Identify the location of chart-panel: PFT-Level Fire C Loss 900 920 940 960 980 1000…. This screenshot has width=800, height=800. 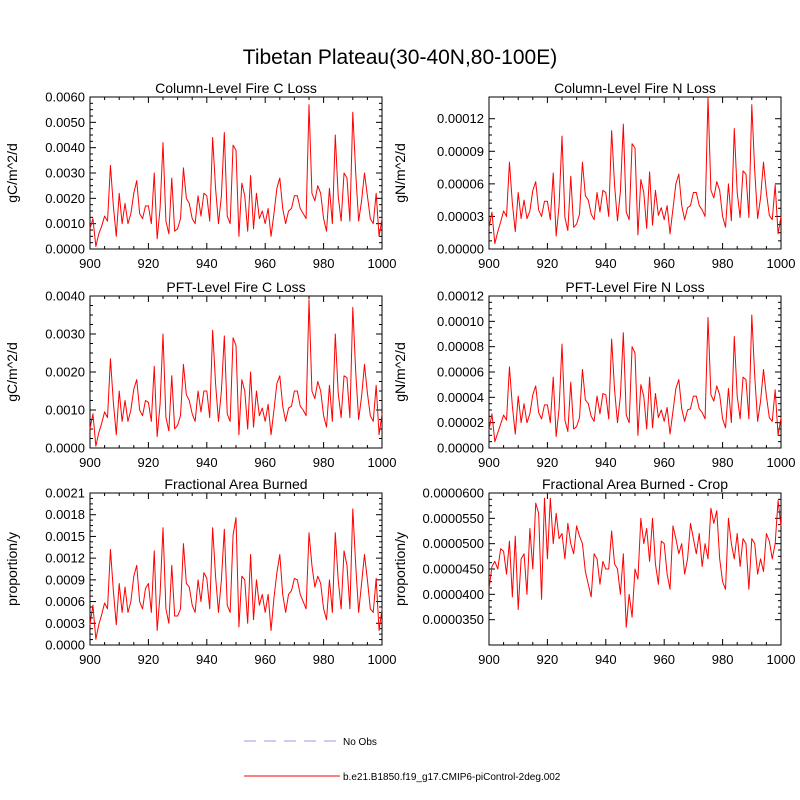
(200, 374).